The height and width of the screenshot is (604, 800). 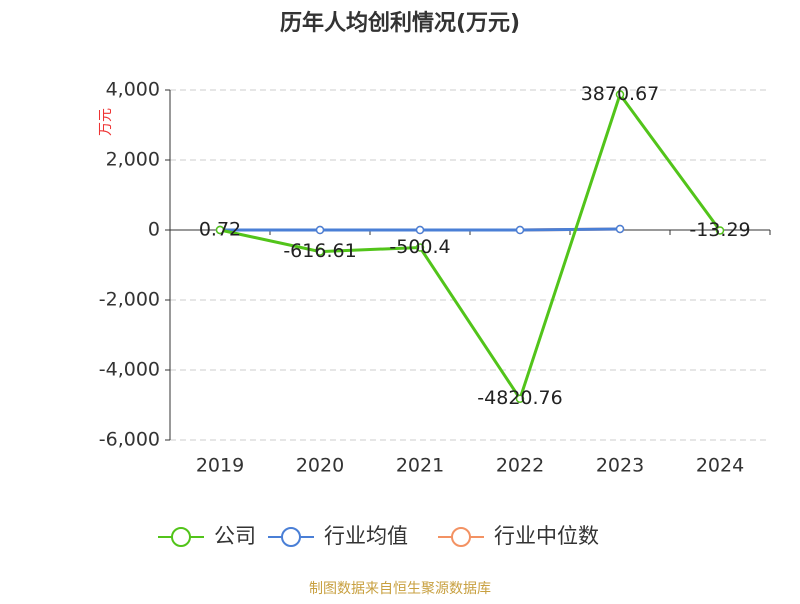 What do you see at coordinates (400, 589) in the screenshot?
I see `source-note: 制图数据来自恒生聚源数据库` at bounding box center [400, 589].